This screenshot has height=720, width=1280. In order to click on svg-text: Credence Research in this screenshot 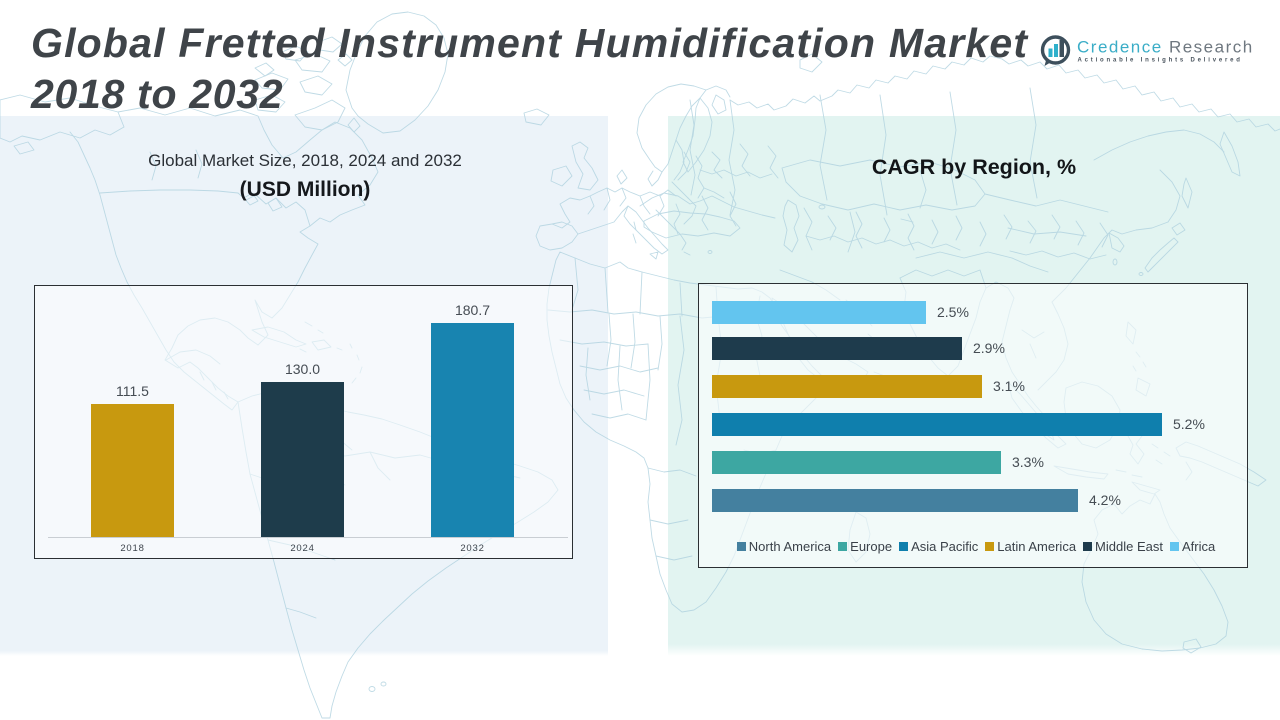, I will do `click(1165, 47)`.